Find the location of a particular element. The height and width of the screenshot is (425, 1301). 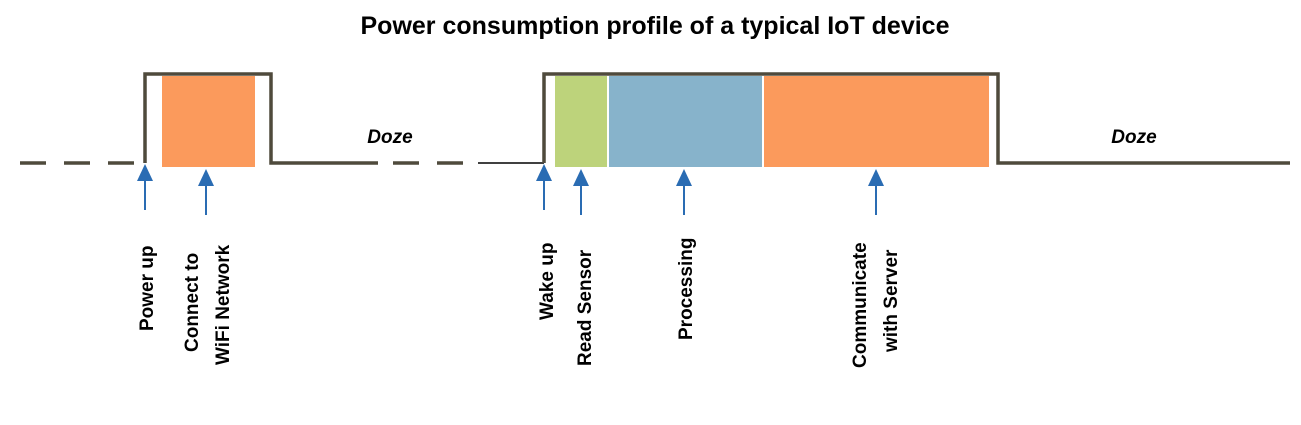

doze-label-2: Doze is located at coordinates (1134, 137).